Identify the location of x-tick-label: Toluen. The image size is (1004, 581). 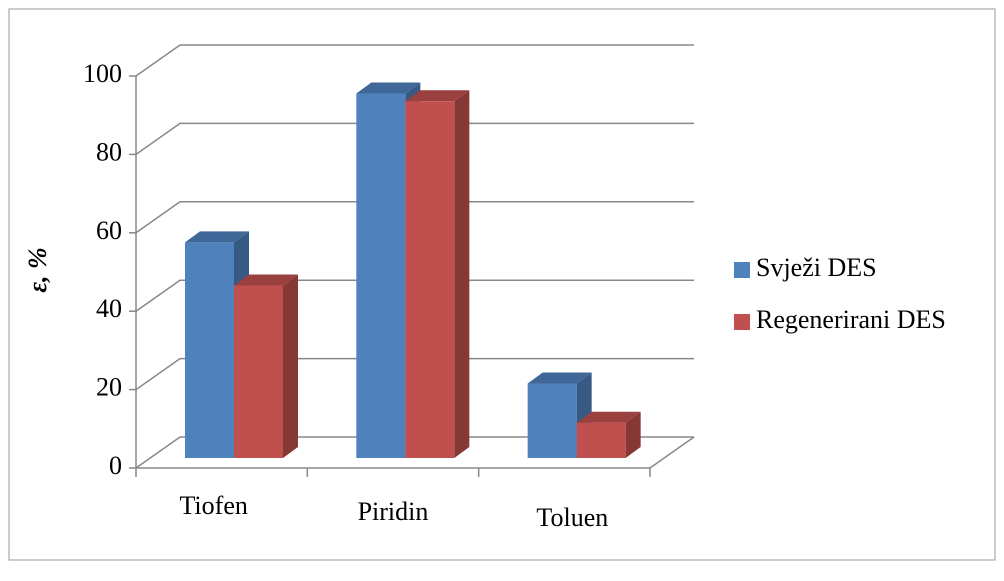
(572, 517).